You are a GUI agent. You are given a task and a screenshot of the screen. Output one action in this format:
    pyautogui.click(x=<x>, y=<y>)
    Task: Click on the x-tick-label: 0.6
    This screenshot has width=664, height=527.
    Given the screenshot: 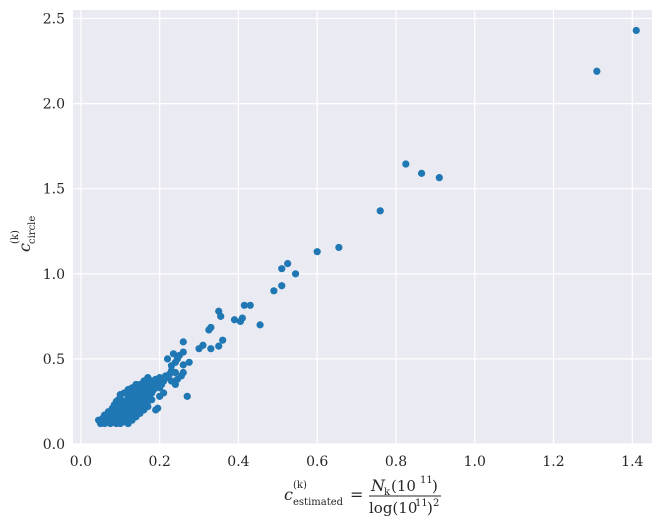 What is the action you would take?
    pyautogui.click(x=317, y=462)
    